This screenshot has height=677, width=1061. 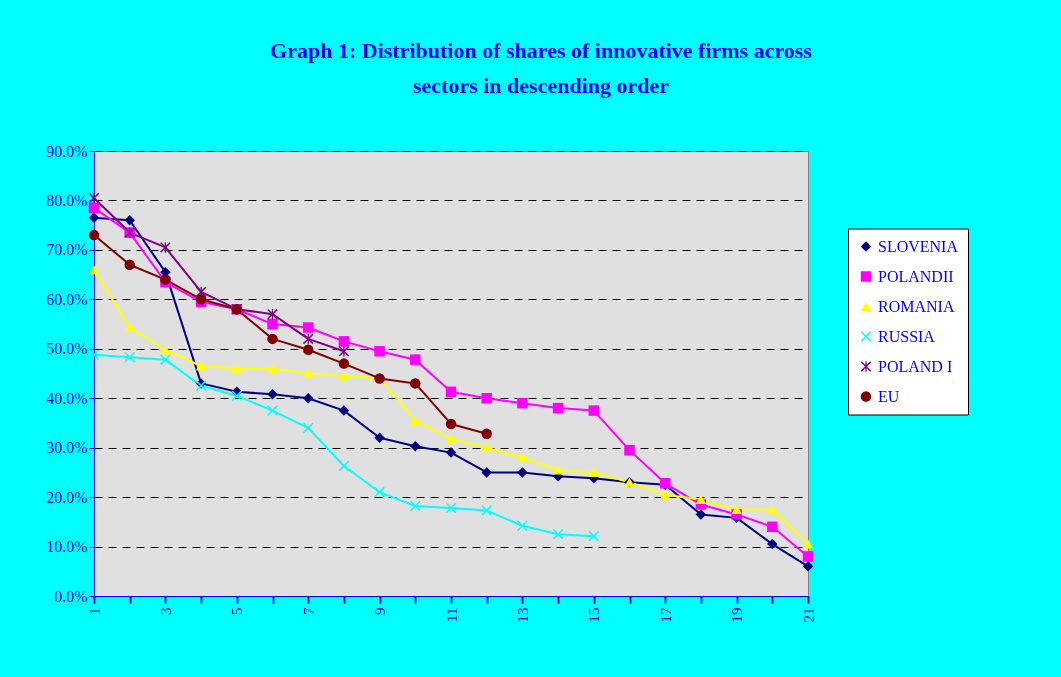 I want to click on y-tick-label: 50.0%, so click(x=67, y=349).